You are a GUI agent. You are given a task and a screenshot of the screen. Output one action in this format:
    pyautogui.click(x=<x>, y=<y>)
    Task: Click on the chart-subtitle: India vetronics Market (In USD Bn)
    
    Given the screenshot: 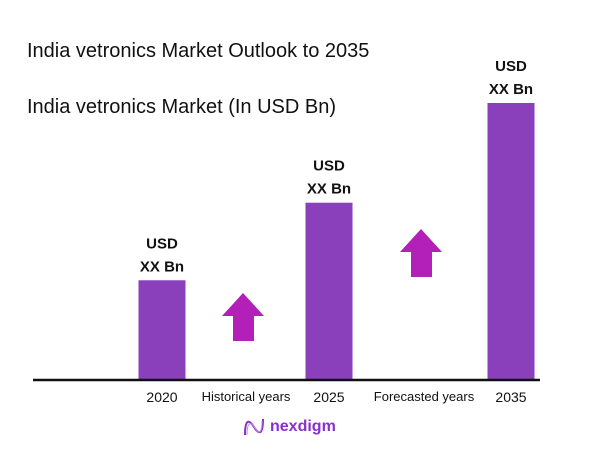 What is the action you would take?
    pyautogui.click(x=181, y=107)
    